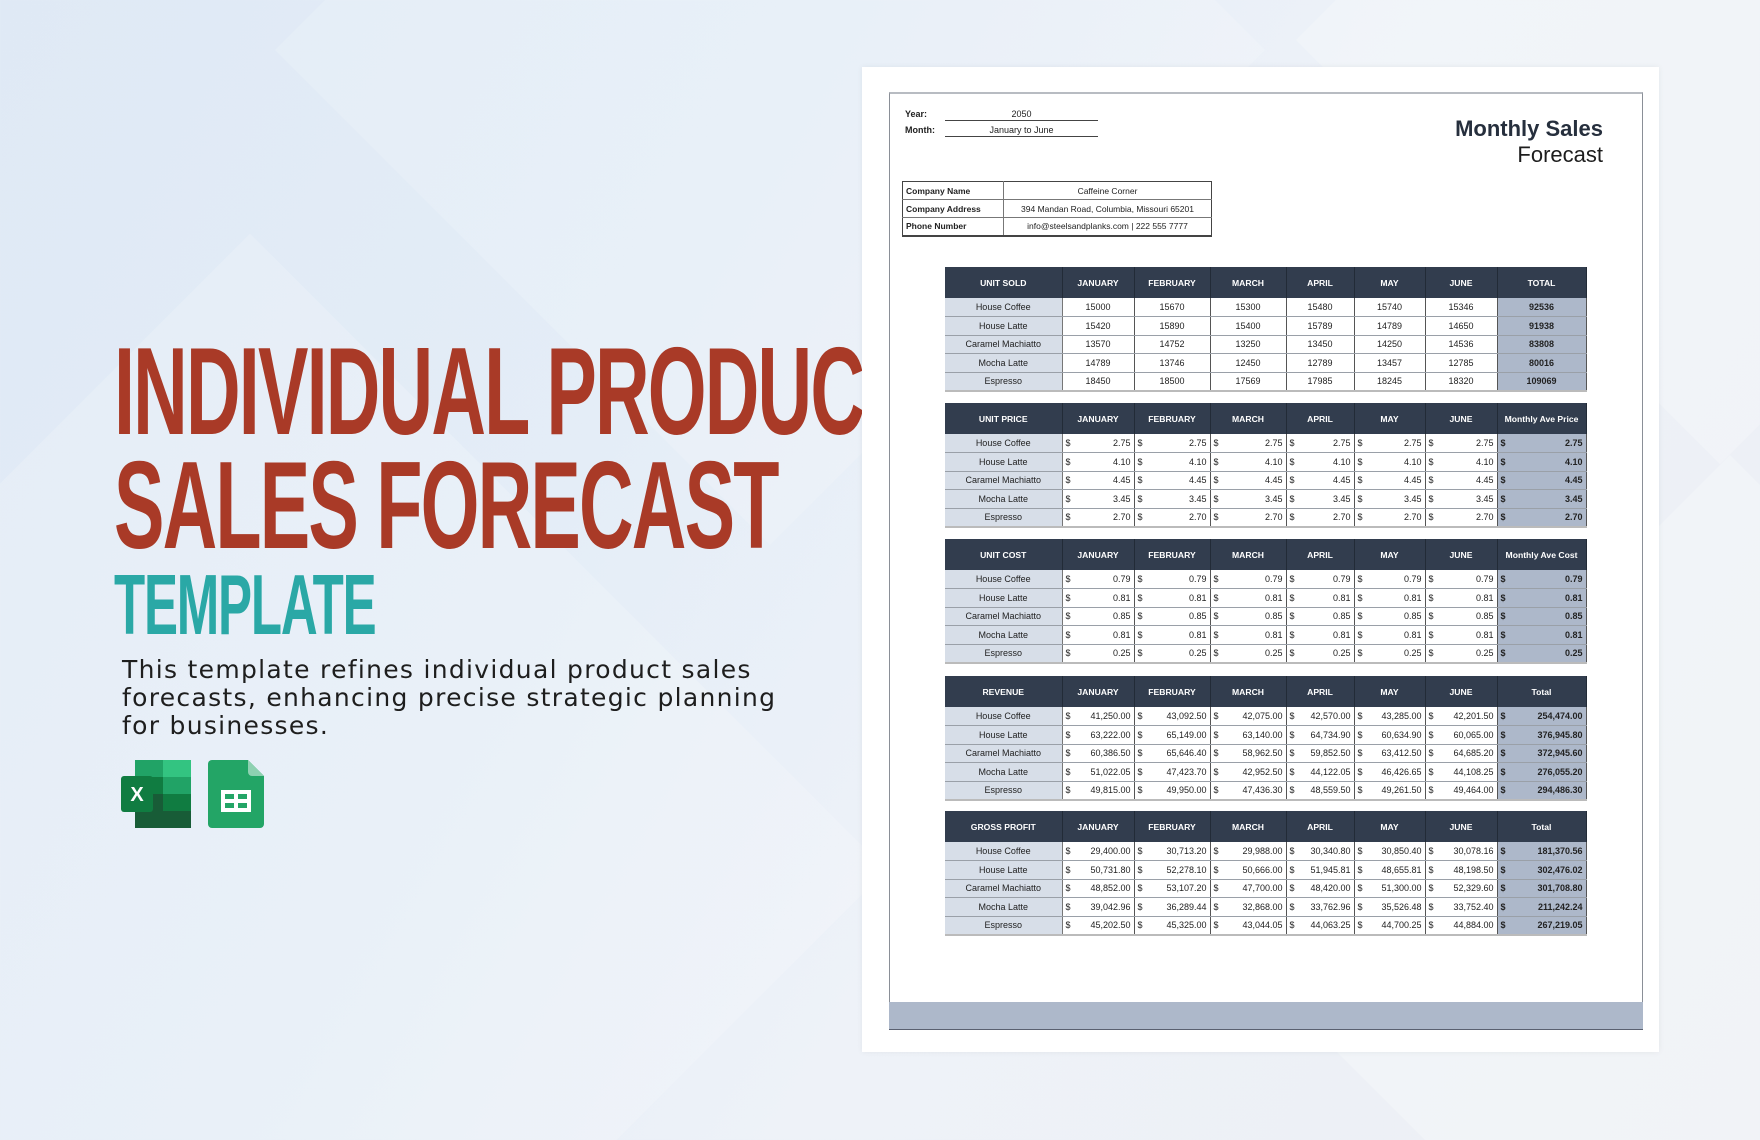  What do you see at coordinates (1542, 791) in the screenshot?
I see `total-cell: $294,486.30` at bounding box center [1542, 791].